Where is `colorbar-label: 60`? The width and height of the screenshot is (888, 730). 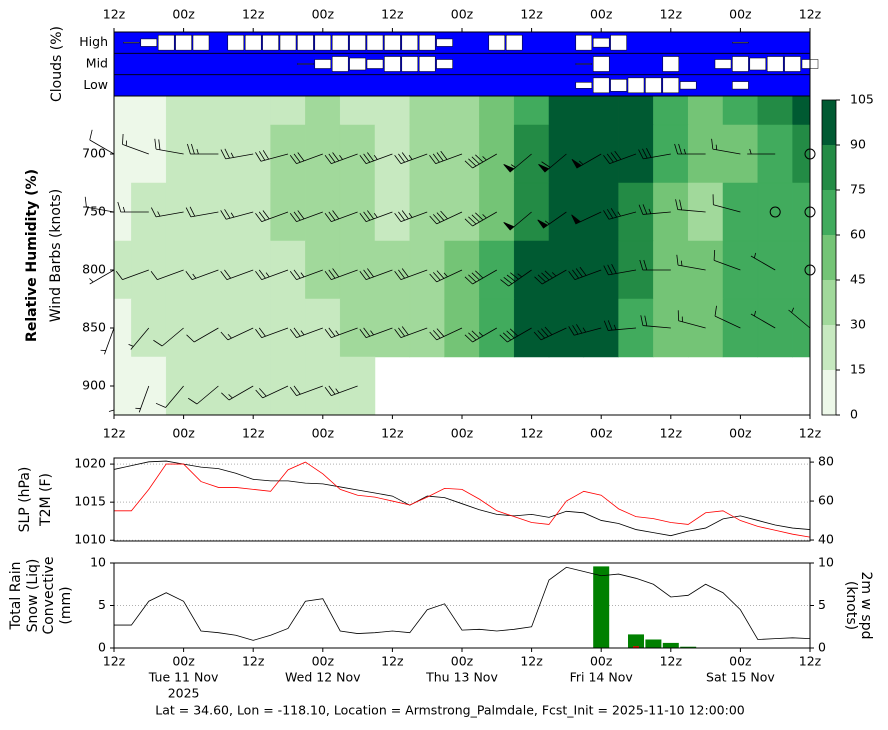 colorbar-label: 60 is located at coordinates (858, 234).